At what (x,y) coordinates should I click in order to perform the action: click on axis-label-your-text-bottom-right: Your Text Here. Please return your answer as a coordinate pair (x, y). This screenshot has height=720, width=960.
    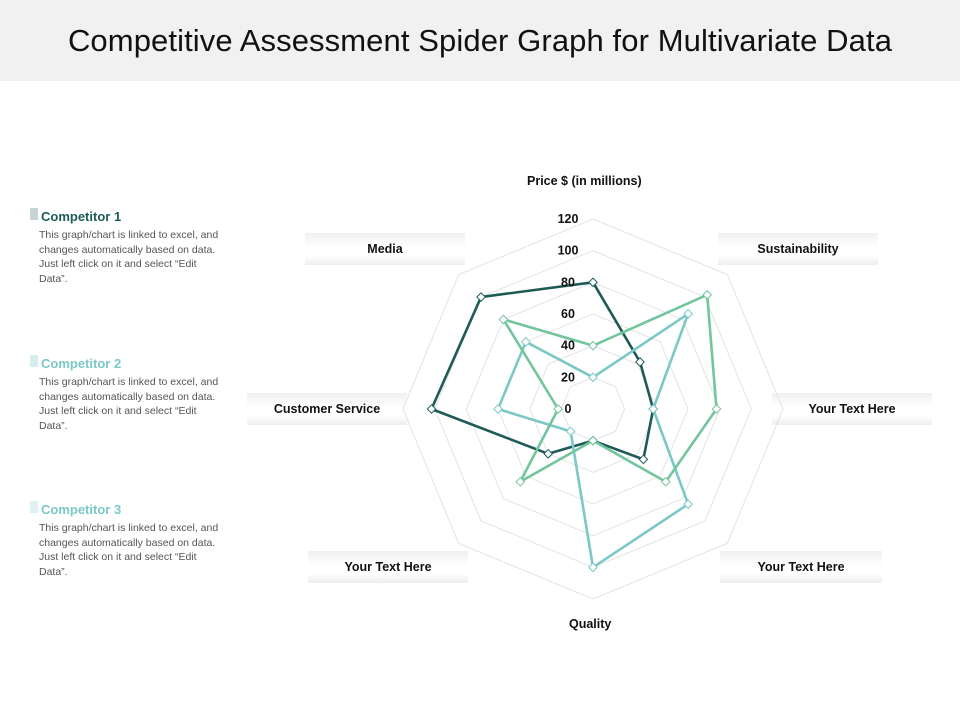
    Looking at the image, I should click on (801, 567).